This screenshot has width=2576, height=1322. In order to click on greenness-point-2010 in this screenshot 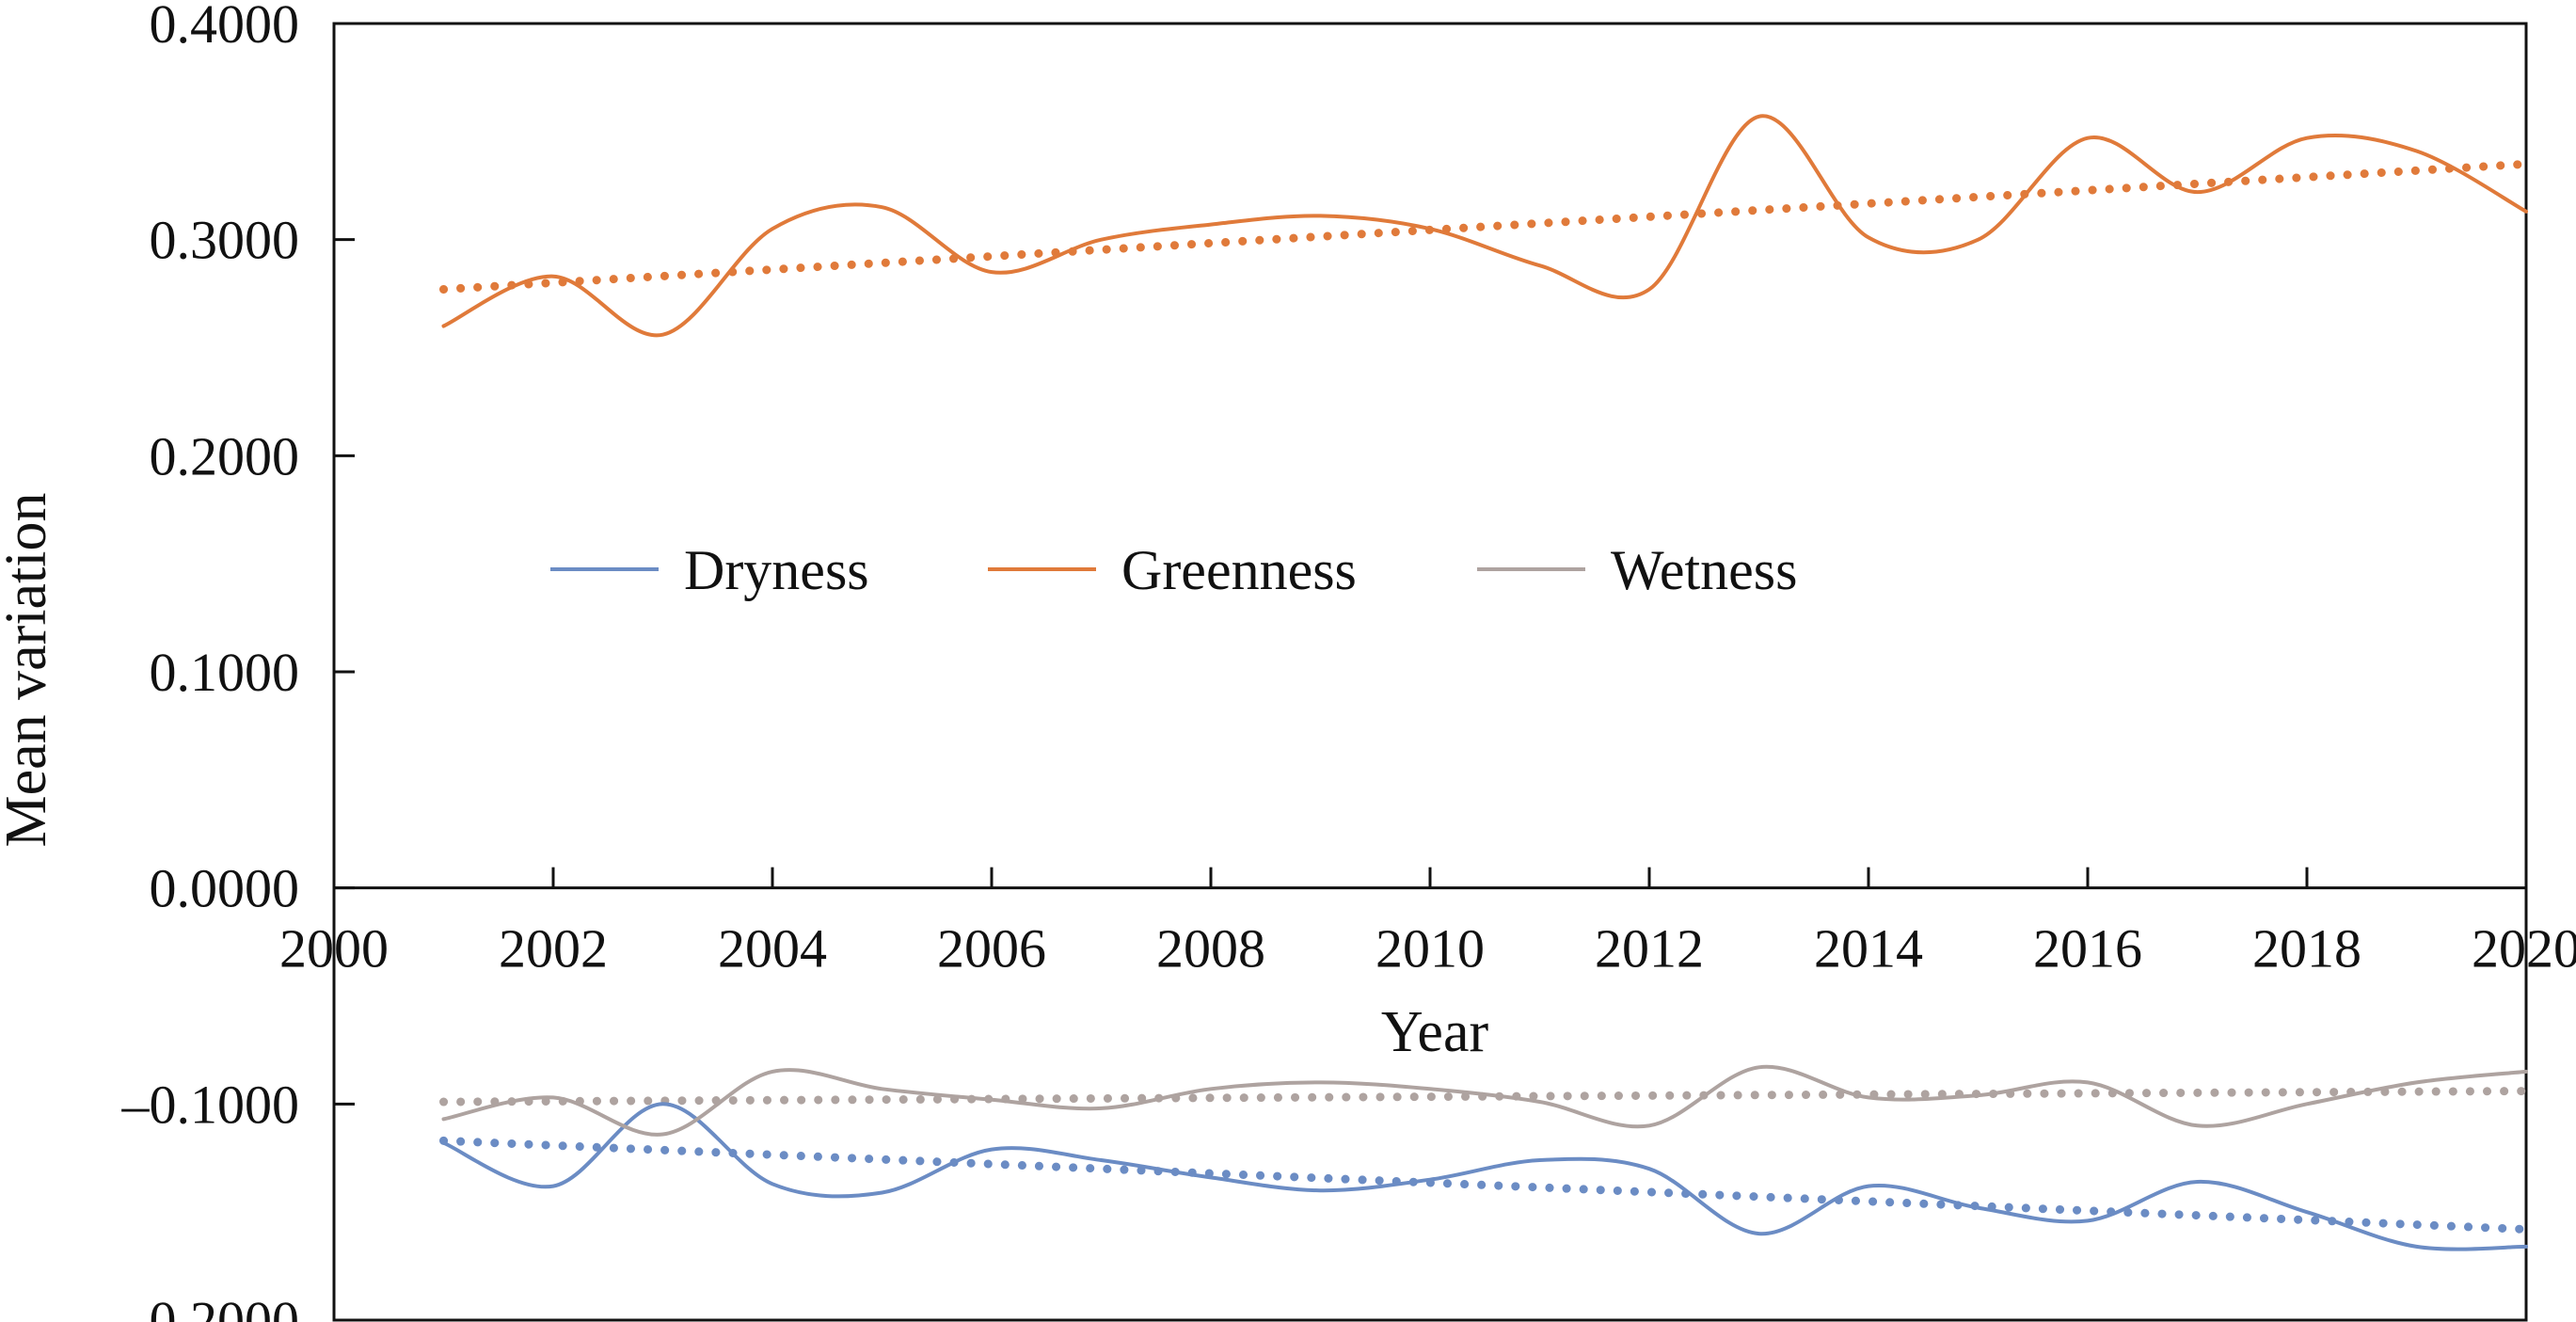, I will do `click(1430, 229)`.